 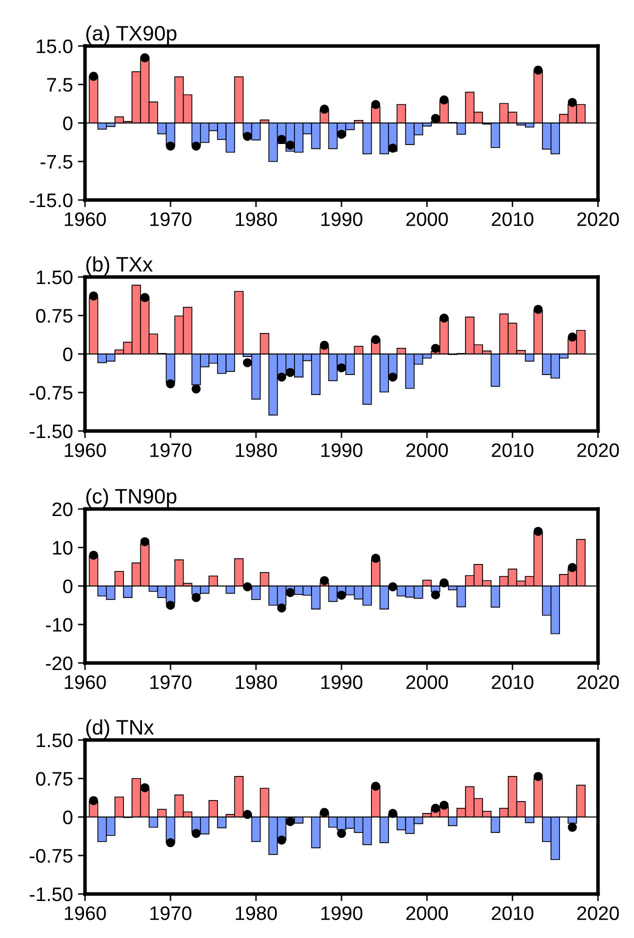 I want to click on chart-title: (a) TX90p, so click(x=131, y=35).